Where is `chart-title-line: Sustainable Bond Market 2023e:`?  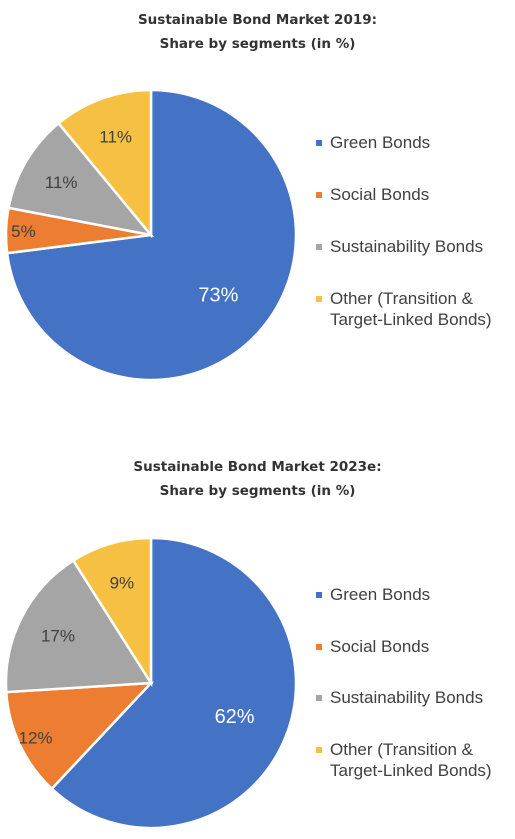 chart-title-line: Sustainable Bond Market 2023e: is located at coordinates (257, 467).